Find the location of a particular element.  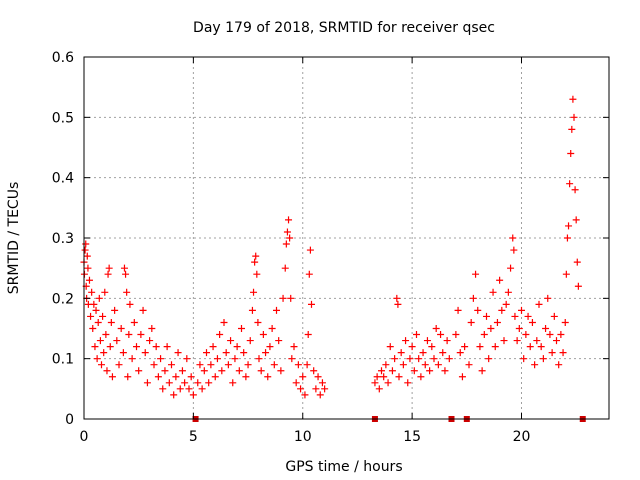

x-tick-label: 15 is located at coordinates (412, 437).